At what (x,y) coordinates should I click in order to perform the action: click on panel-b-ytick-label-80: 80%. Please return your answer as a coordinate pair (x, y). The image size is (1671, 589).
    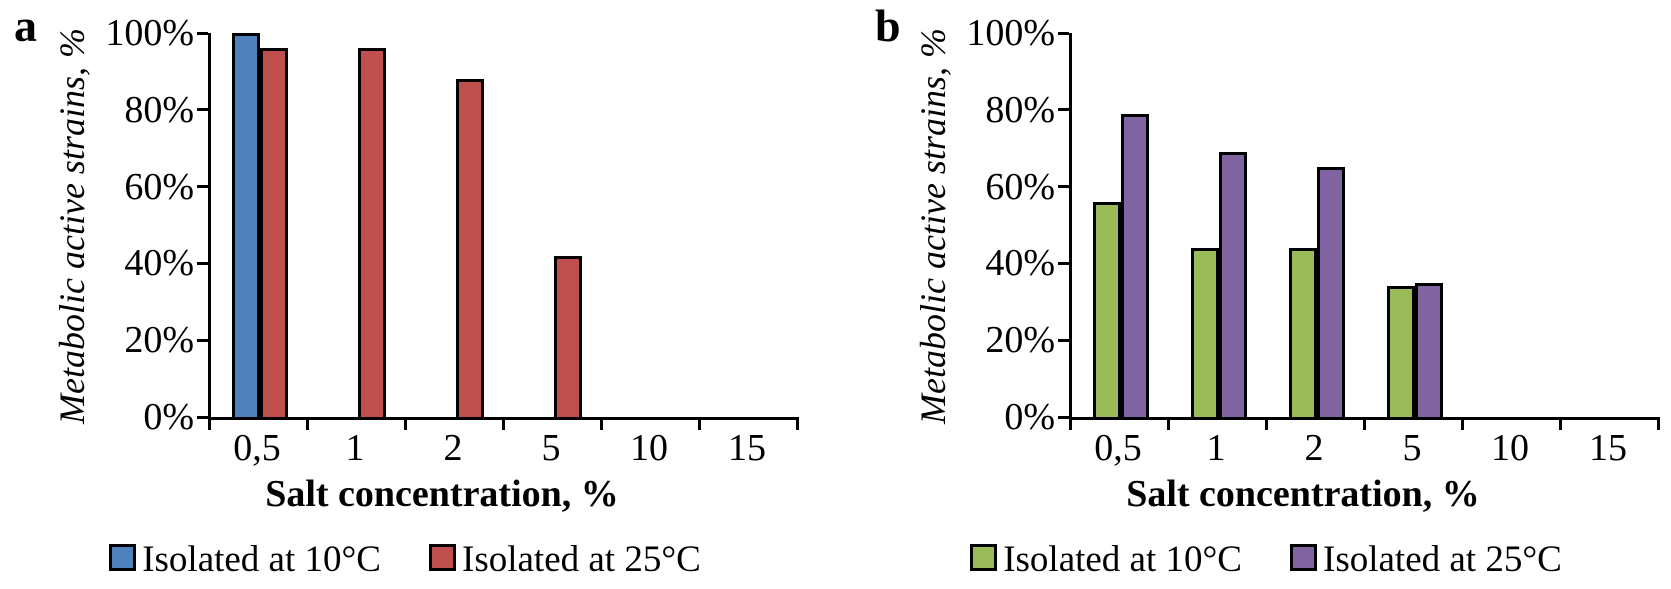
    Looking at the image, I should click on (1020, 109).